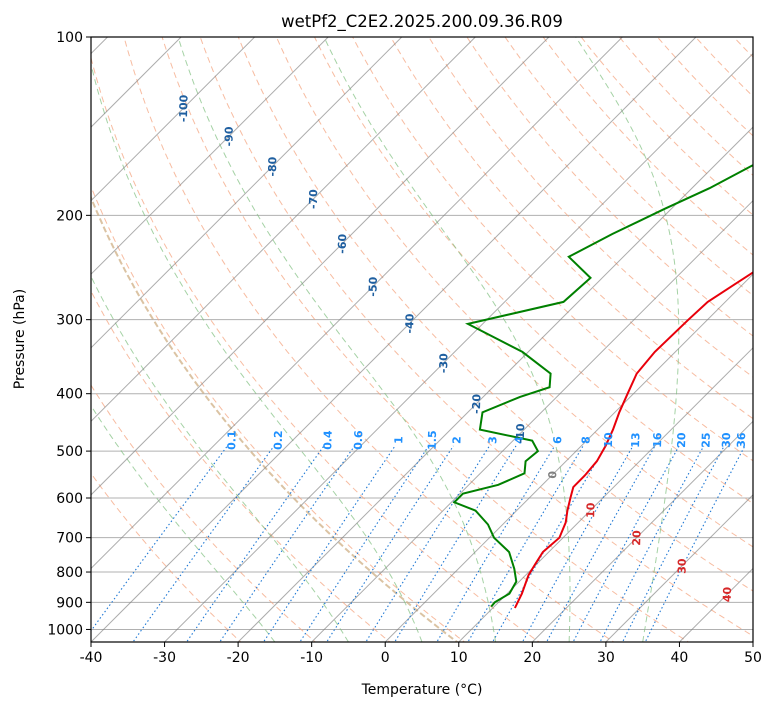  I want to click on isotherm-label: -80, so click(273, 166).